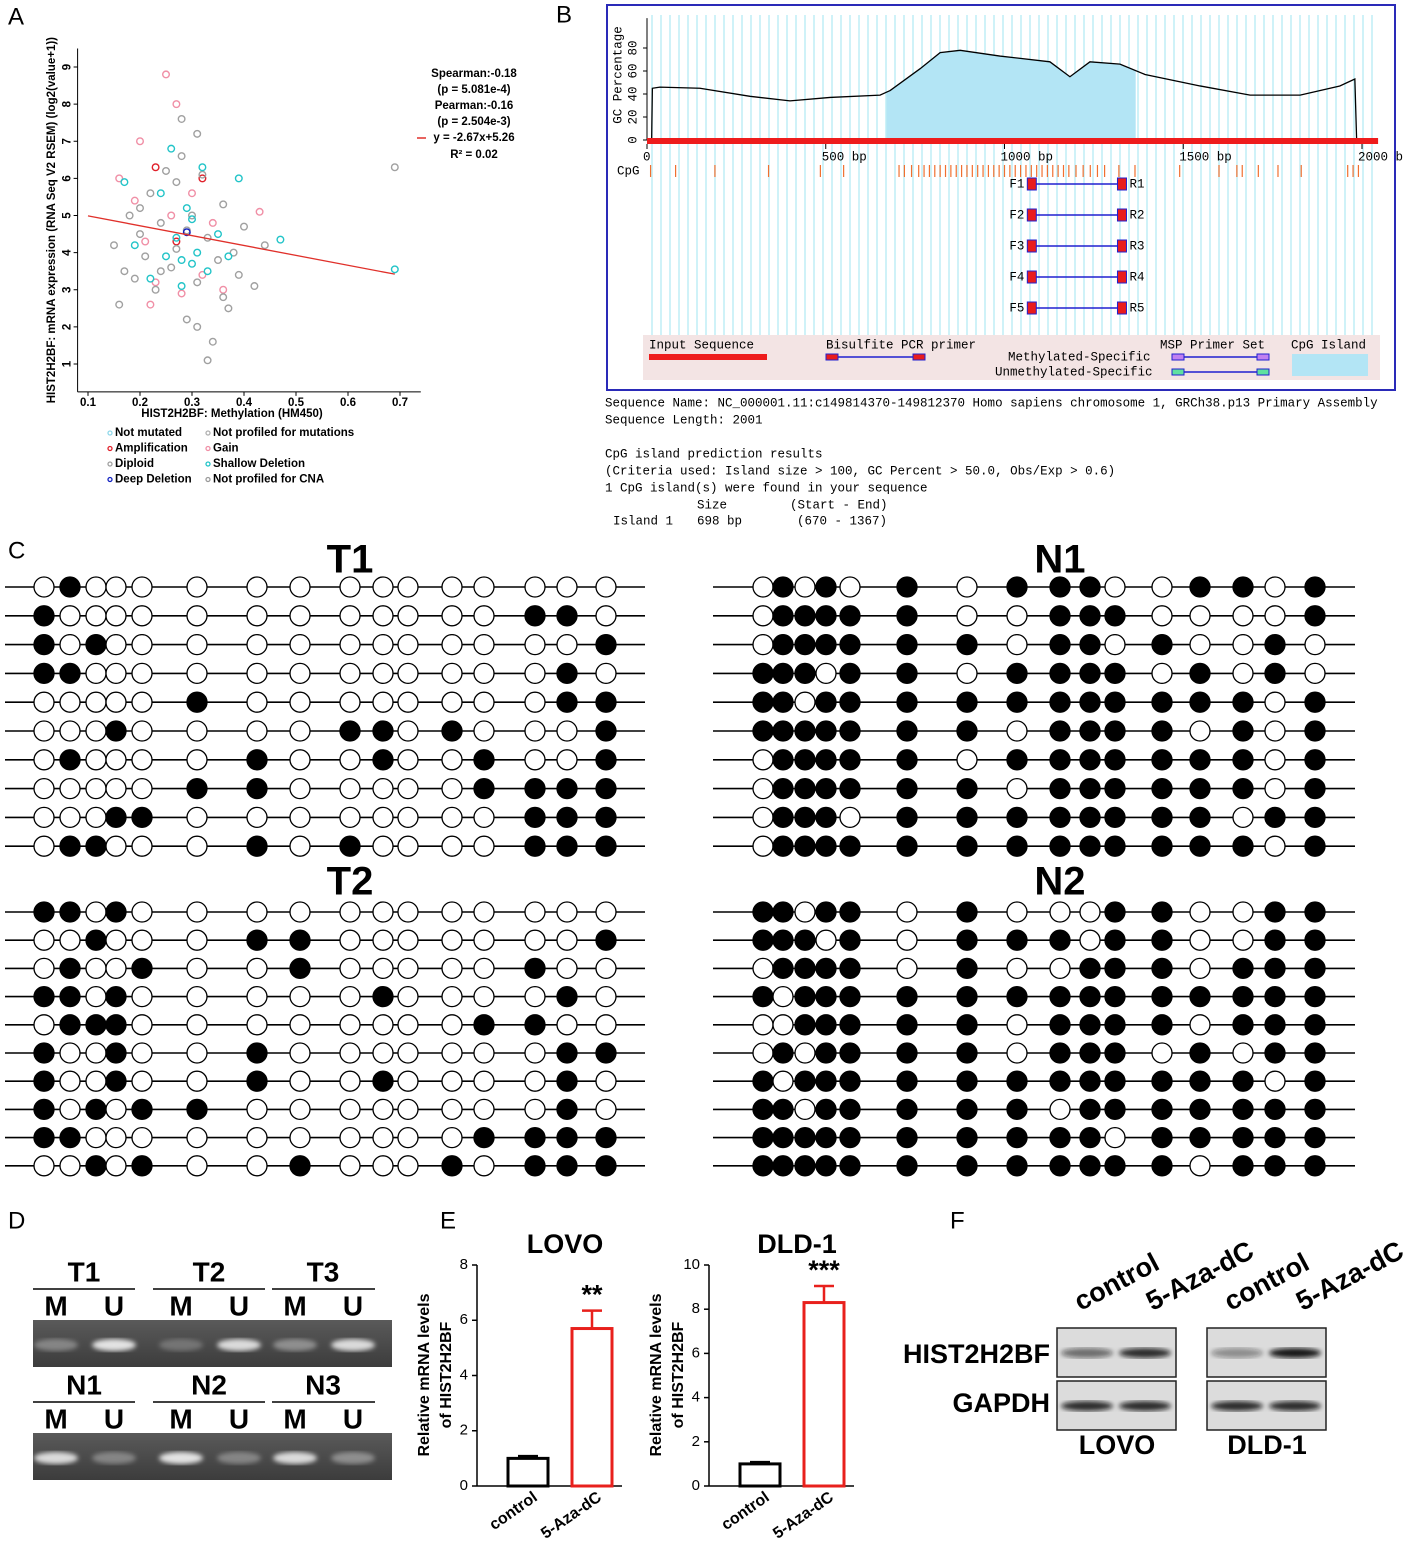  I want to click on gel-band, so click(353, 1458).